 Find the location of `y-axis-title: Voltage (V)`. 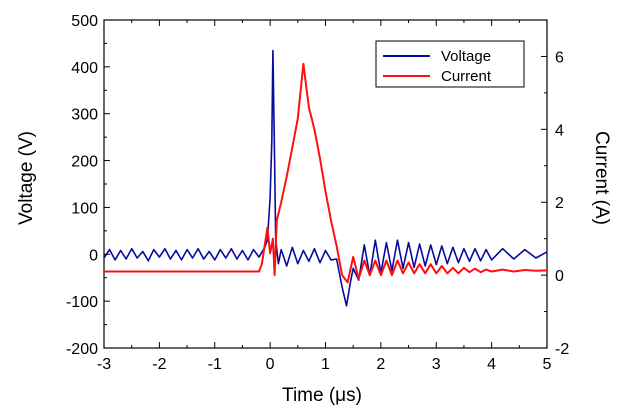

y-axis-title: Voltage (V) is located at coordinates (26, 178).